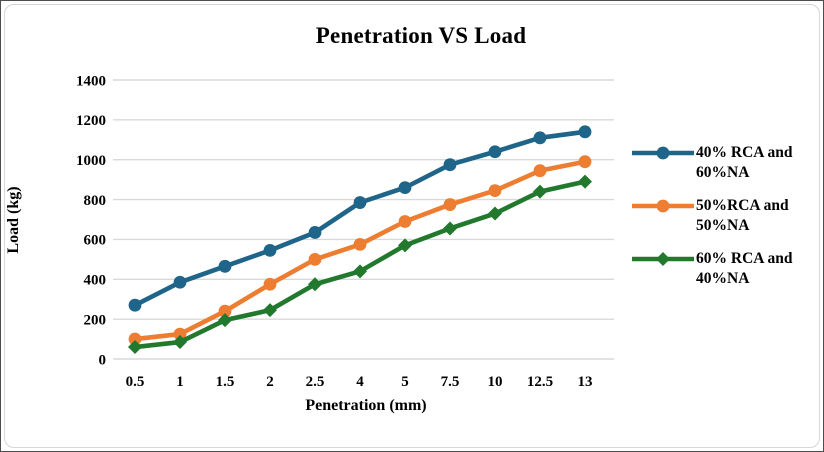  What do you see at coordinates (95, 241) in the screenshot?
I see `y-tick-label: 600` at bounding box center [95, 241].